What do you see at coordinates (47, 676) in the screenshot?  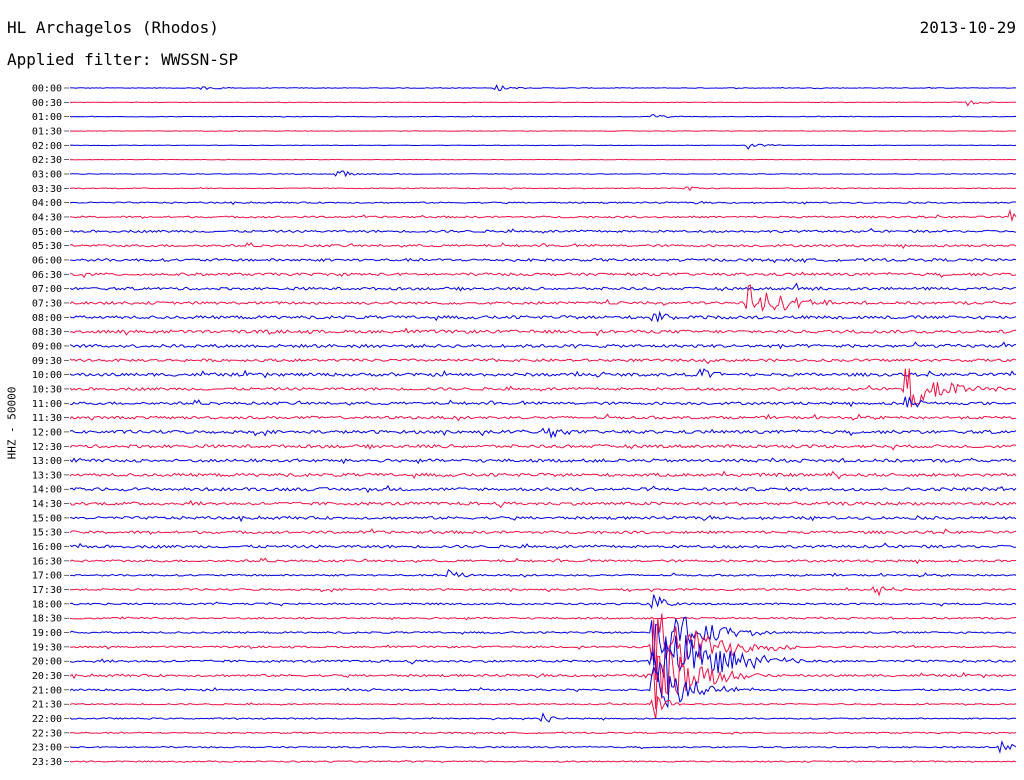 I see `y-tick-label: 20:30` at bounding box center [47, 676].